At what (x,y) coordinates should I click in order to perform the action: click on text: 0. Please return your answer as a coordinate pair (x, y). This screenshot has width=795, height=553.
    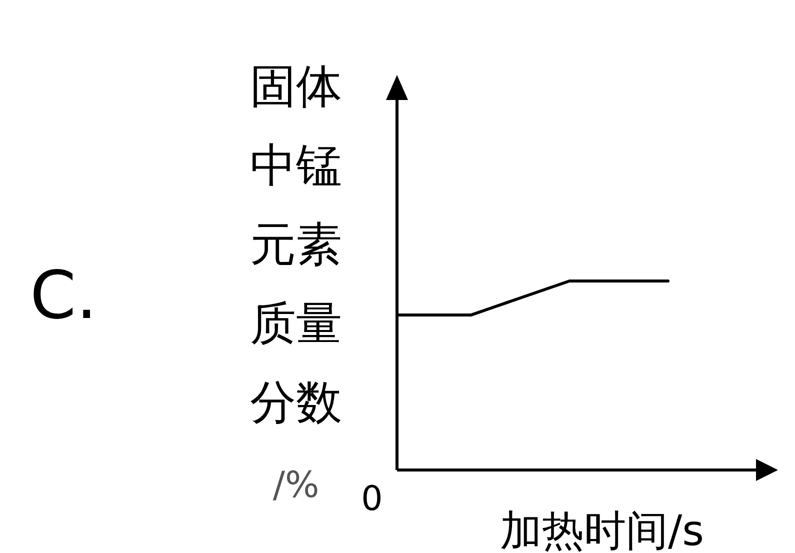
    Looking at the image, I should click on (372, 499).